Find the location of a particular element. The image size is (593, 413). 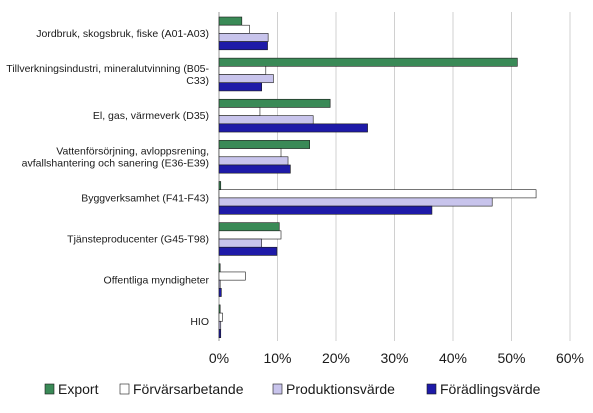

bar-förvärsarbetande-2 is located at coordinates (239, 111).